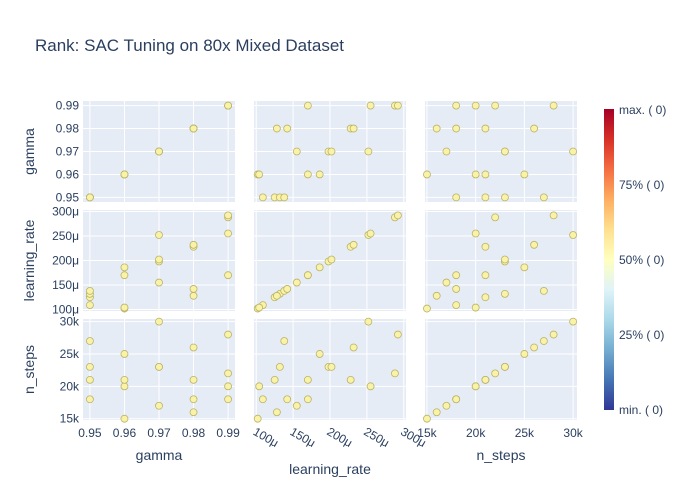 The width and height of the screenshot is (700, 500). I want to click on x-tick-label: 15k, so click(427, 433).